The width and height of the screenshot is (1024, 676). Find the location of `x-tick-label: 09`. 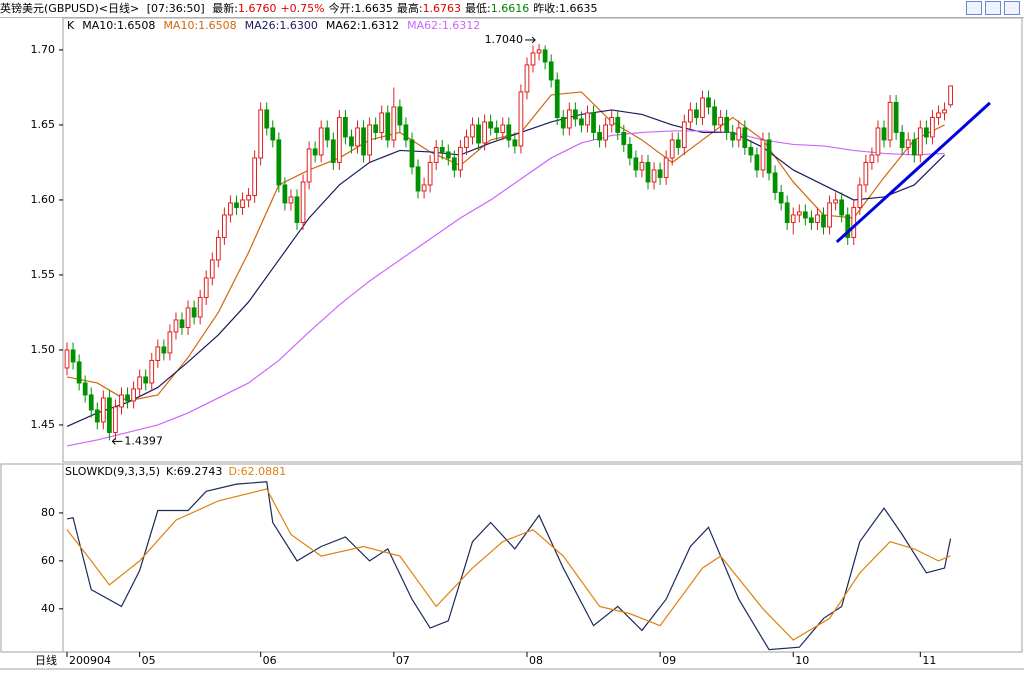

x-tick-label: 09 is located at coordinates (669, 660).